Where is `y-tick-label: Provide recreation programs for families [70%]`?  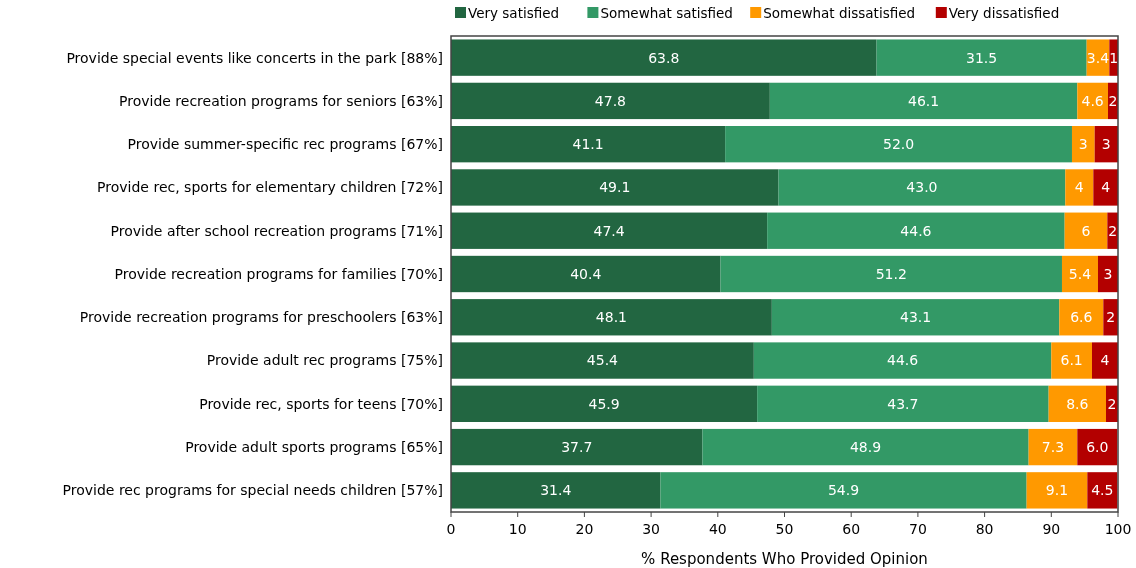 y-tick-label: Provide recreation programs for families [70%] is located at coordinates (278, 273).